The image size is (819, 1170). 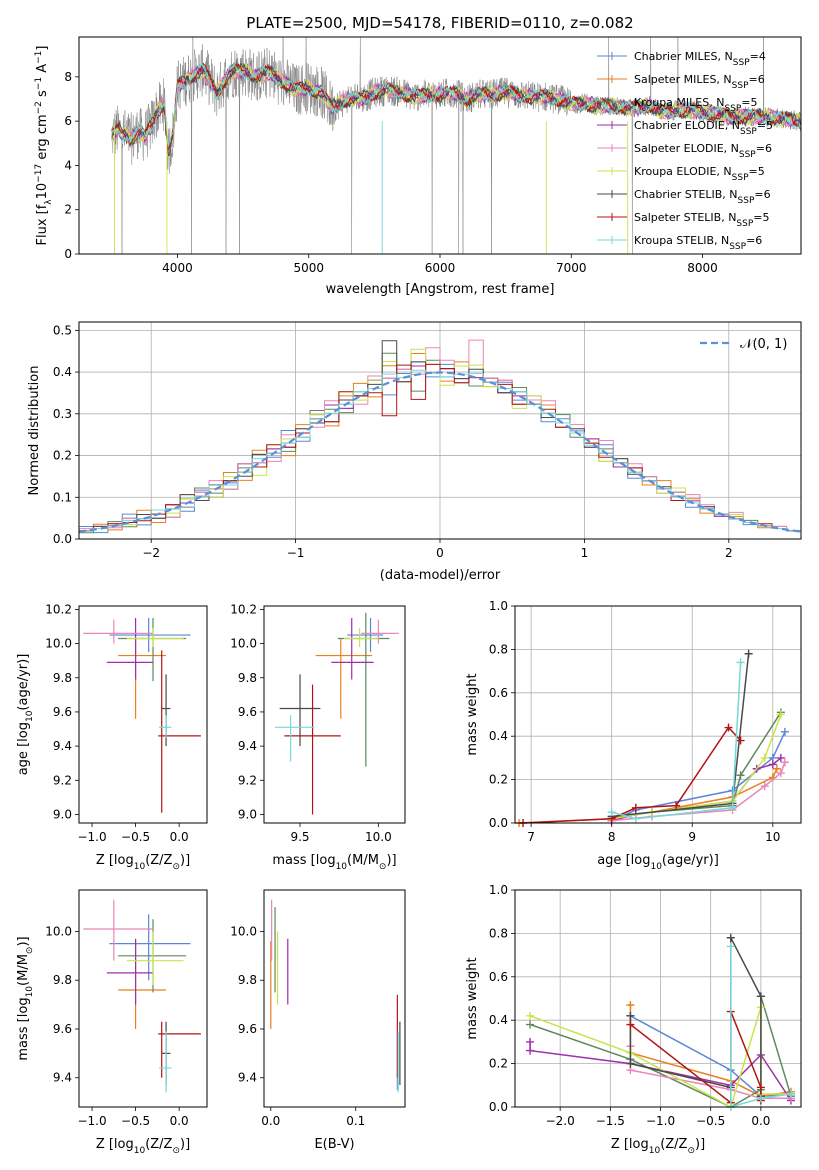 I want to click on x-tick-label: −2.0, so click(x=560, y=1121).